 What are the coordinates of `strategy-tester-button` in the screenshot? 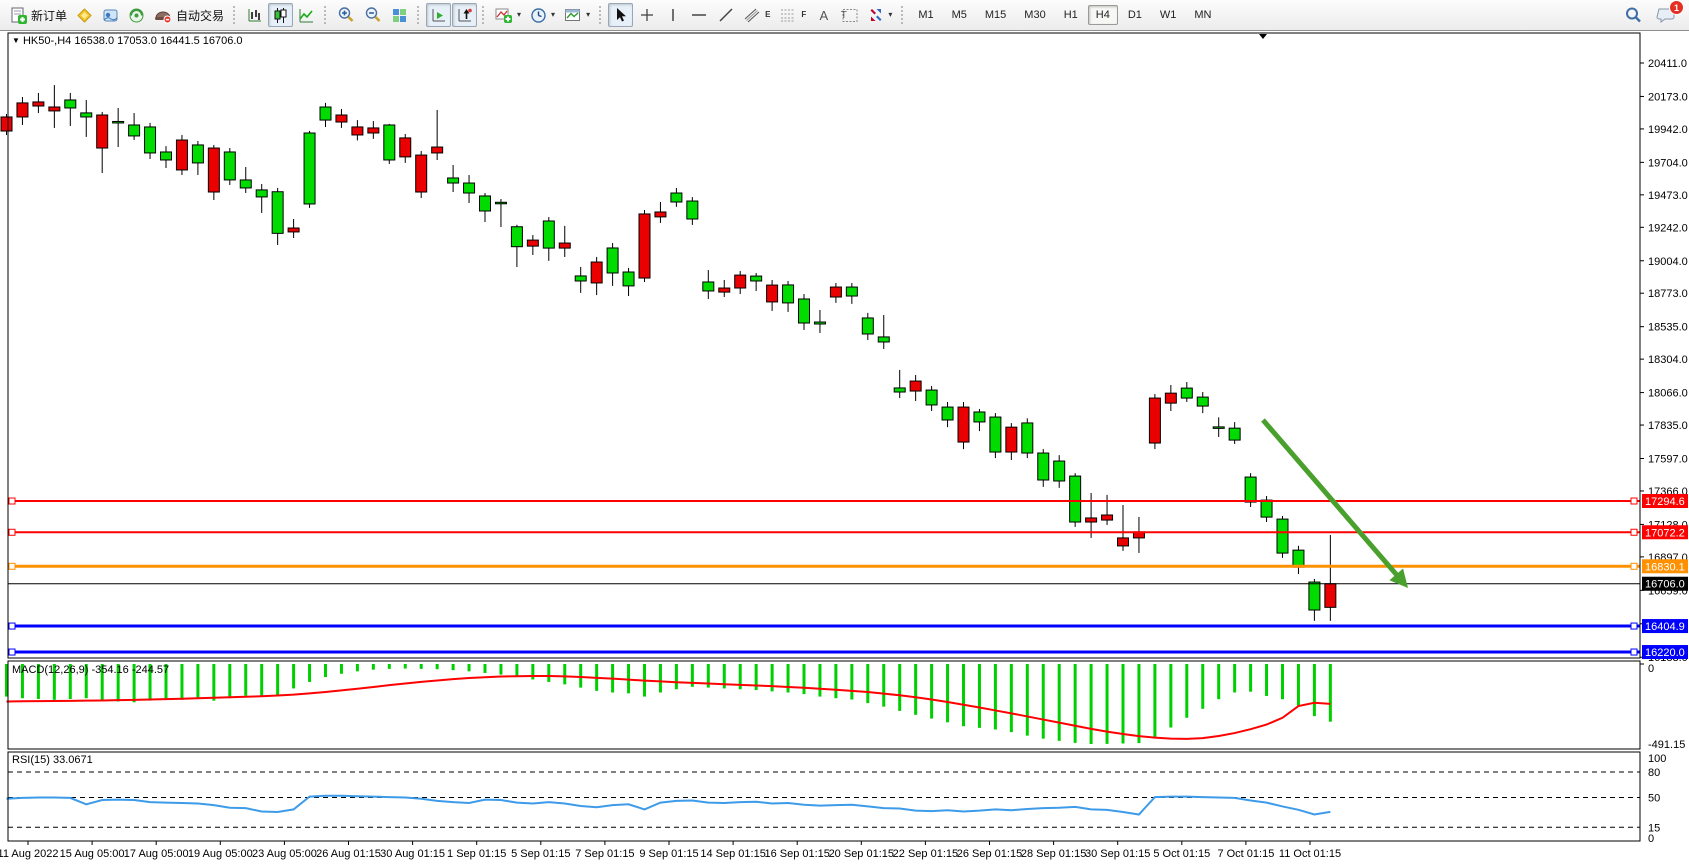 It's located at (110, 15).